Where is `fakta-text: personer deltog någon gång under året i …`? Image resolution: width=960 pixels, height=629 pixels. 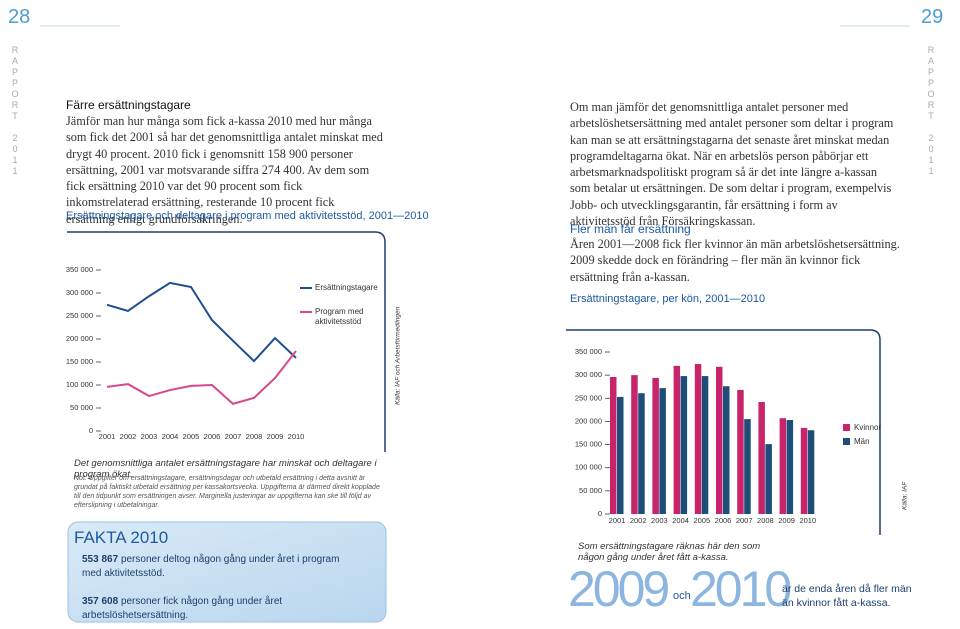 fakta-text: personer deltog någon gång under året i … is located at coordinates (211, 566).